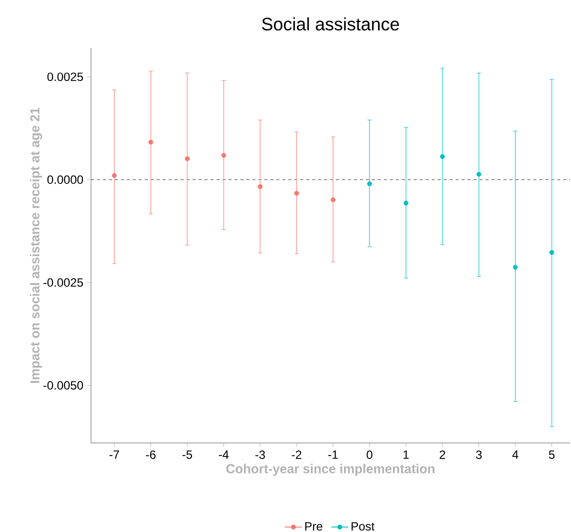  What do you see at coordinates (65, 77) in the screenshot?
I see `y-tick-label: 0.0025` at bounding box center [65, 77].